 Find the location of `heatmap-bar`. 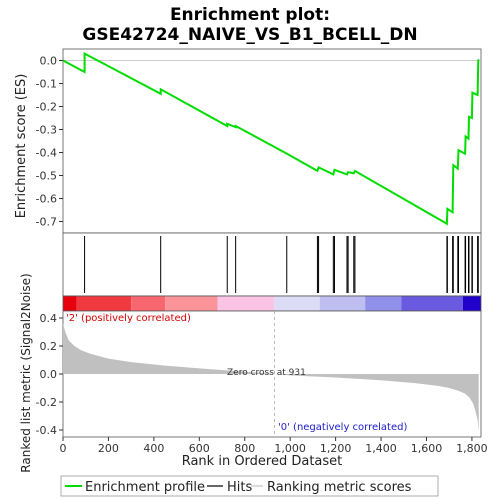

heatmap-bar is located at coordinates (272, 303).